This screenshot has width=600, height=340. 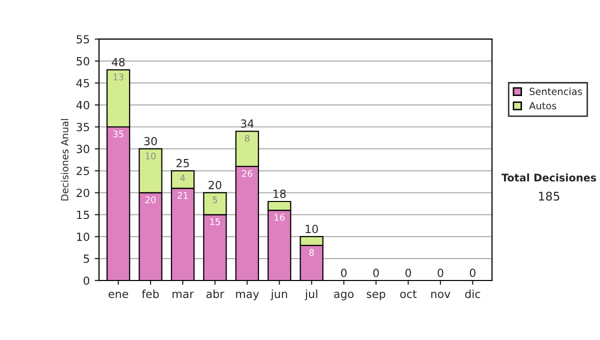 What do you see at coordinates (182, 163) in the screenshot?
I see `total-label: 25` at bounding box center [182, 163].